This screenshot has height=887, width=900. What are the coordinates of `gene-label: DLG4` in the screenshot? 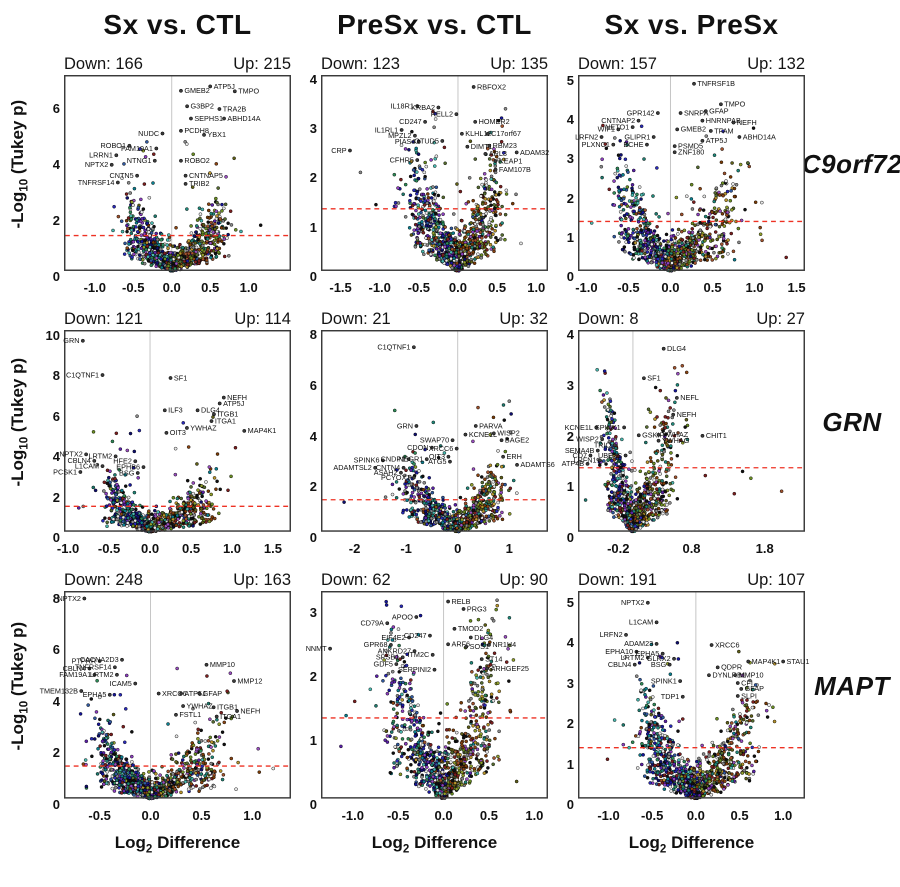 It's located at (676, 348).